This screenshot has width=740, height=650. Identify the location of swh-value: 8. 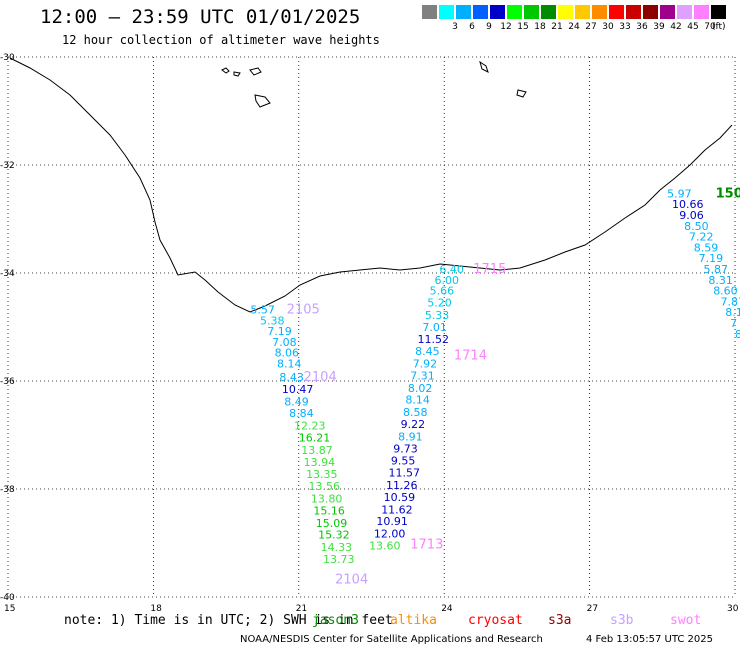
(737, 334).